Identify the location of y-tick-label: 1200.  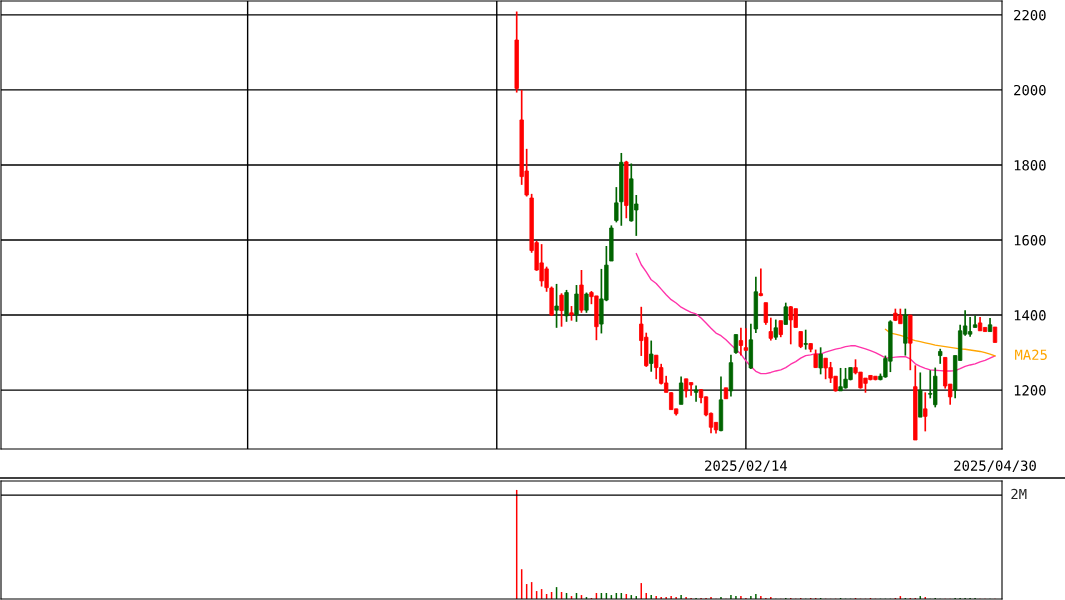
(1030, 390).